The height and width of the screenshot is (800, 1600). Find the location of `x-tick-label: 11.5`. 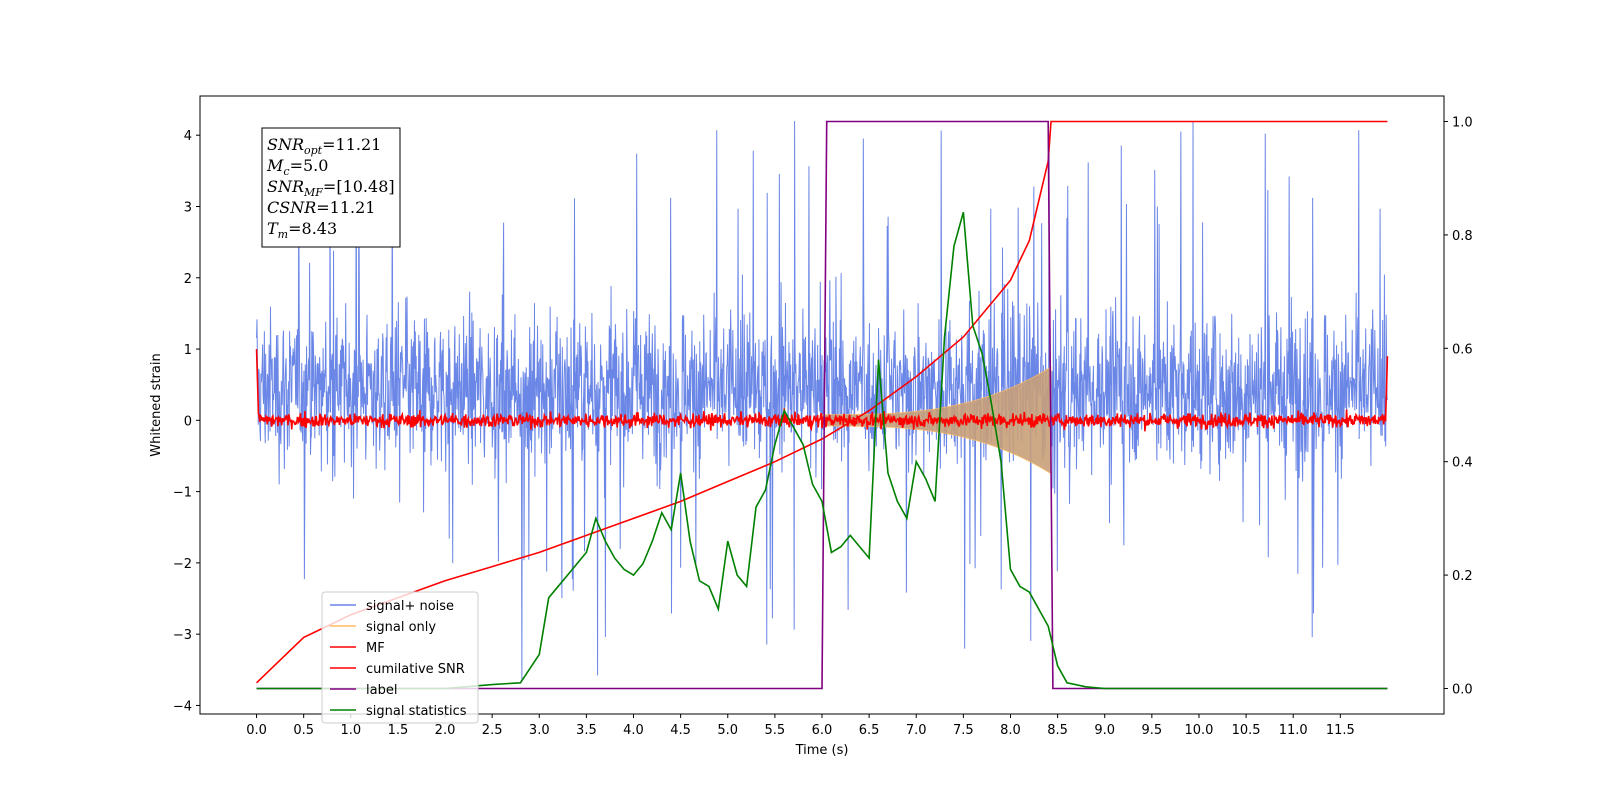

x-tick-label: 11.5 is located at coordinates (1340, 730).